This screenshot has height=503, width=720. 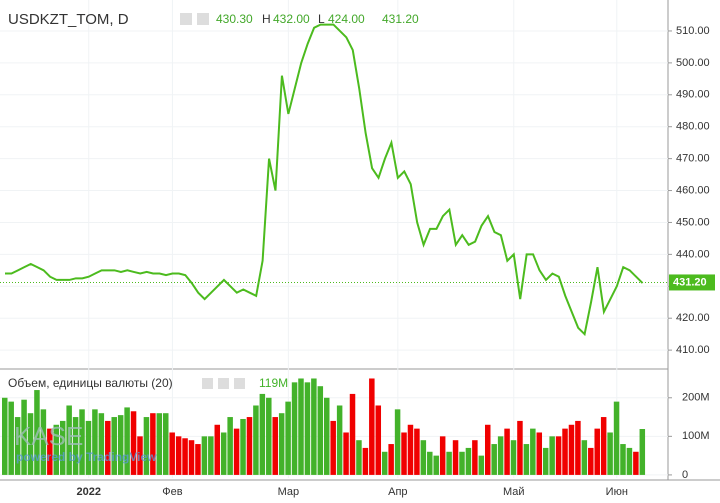 I want to click on y-tick-label: 480.00, so click(x=693, y=127).